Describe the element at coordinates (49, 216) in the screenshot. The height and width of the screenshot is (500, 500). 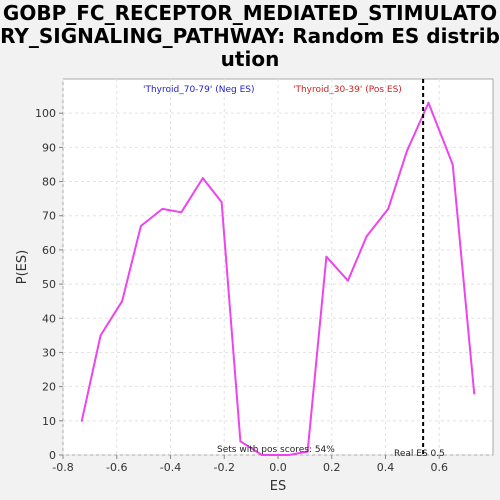
I see `y-tick-label: 70` at that location.